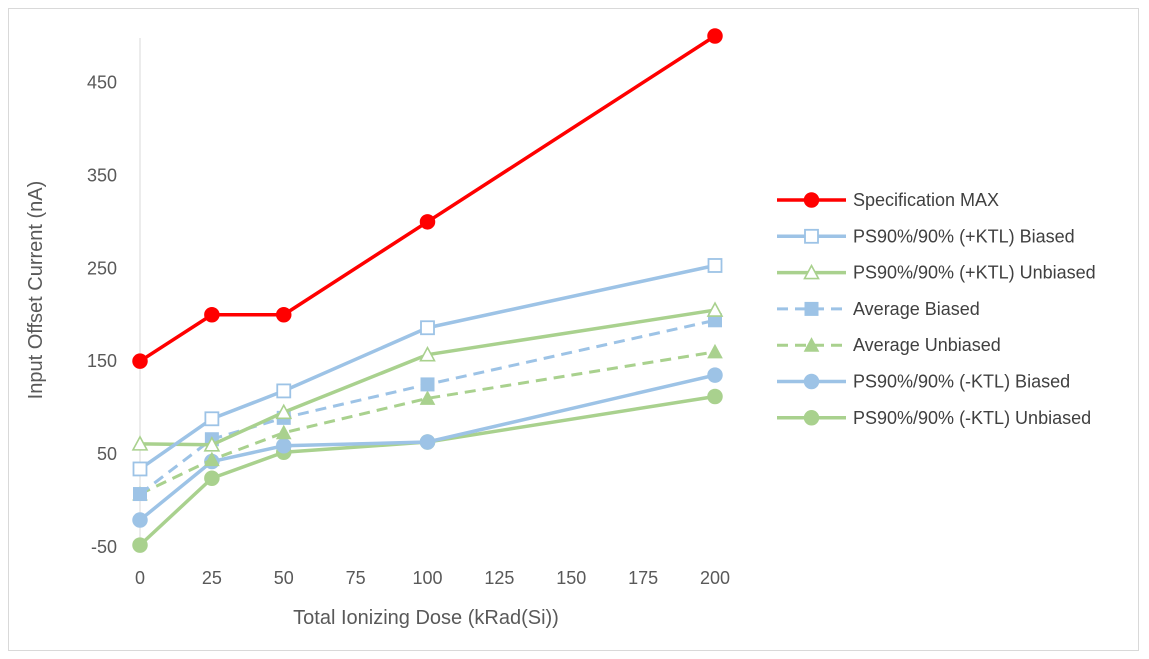  What do you see at coordinates (427, 578) in the screenshot?
I see `x-tick-label: 100` at bounding box center [427, 578].